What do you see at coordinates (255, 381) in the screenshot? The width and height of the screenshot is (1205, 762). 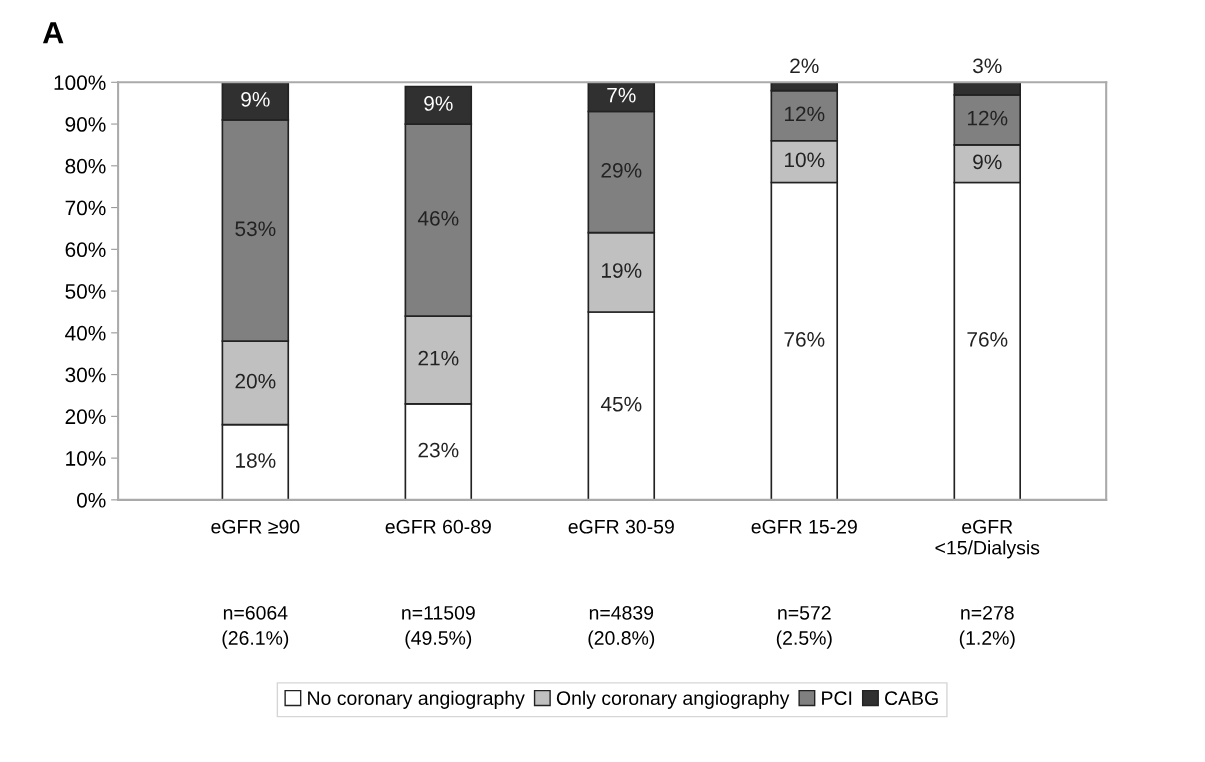 I see `data-label: 20%` at bounding box center [255, 381].